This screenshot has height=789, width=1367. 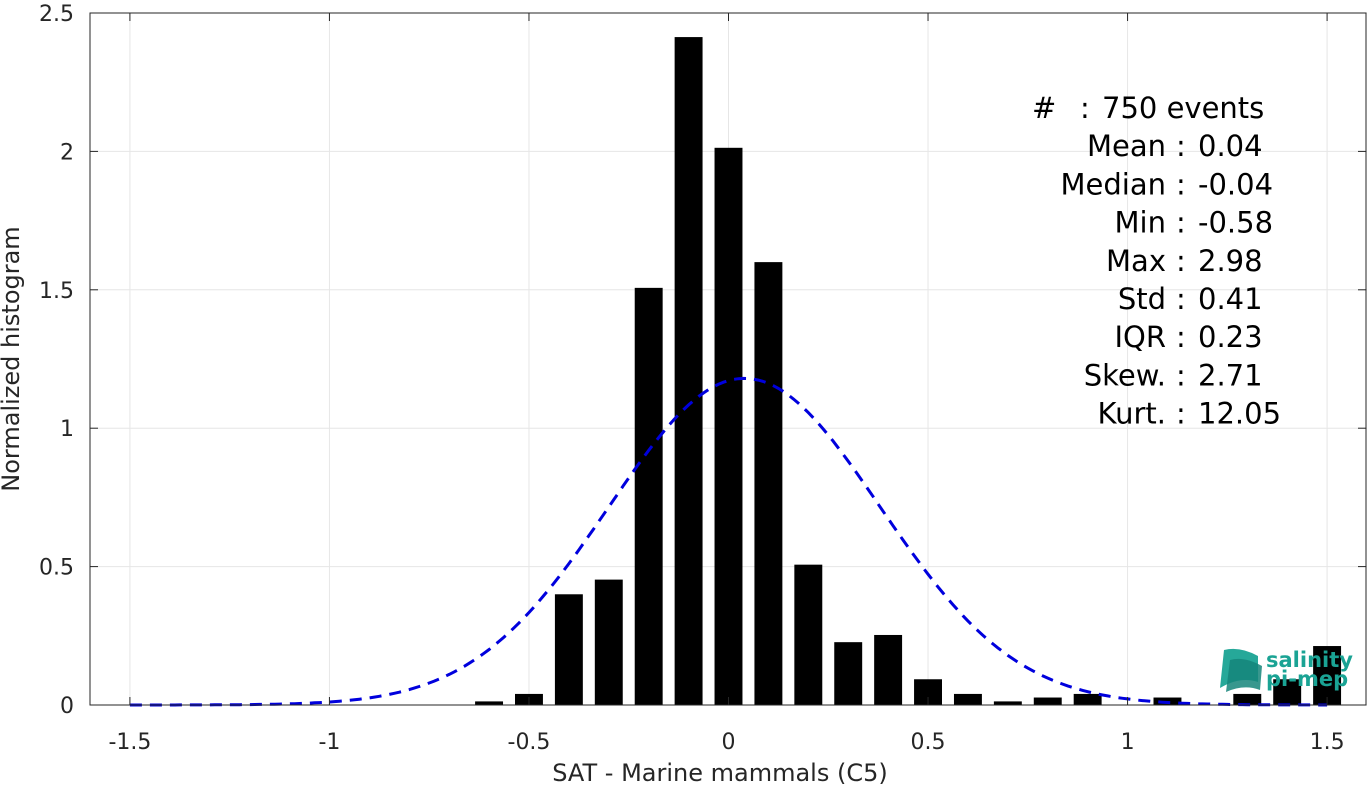 What do you see at coordinates (56, 14) in the screenshot?
I see `y-tick-label: 2.5` at bounding box center [56, 14].